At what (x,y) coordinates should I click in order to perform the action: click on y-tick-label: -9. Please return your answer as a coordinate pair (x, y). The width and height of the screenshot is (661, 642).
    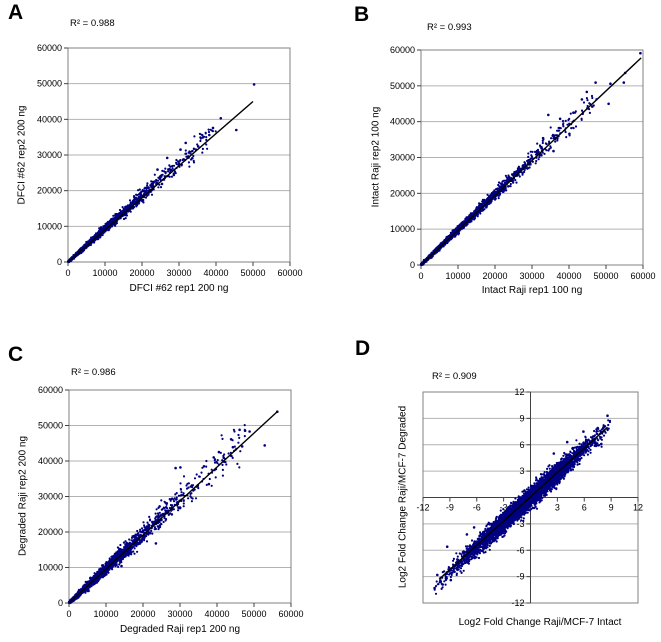
    Looking at the image, I should click on (520, 577).